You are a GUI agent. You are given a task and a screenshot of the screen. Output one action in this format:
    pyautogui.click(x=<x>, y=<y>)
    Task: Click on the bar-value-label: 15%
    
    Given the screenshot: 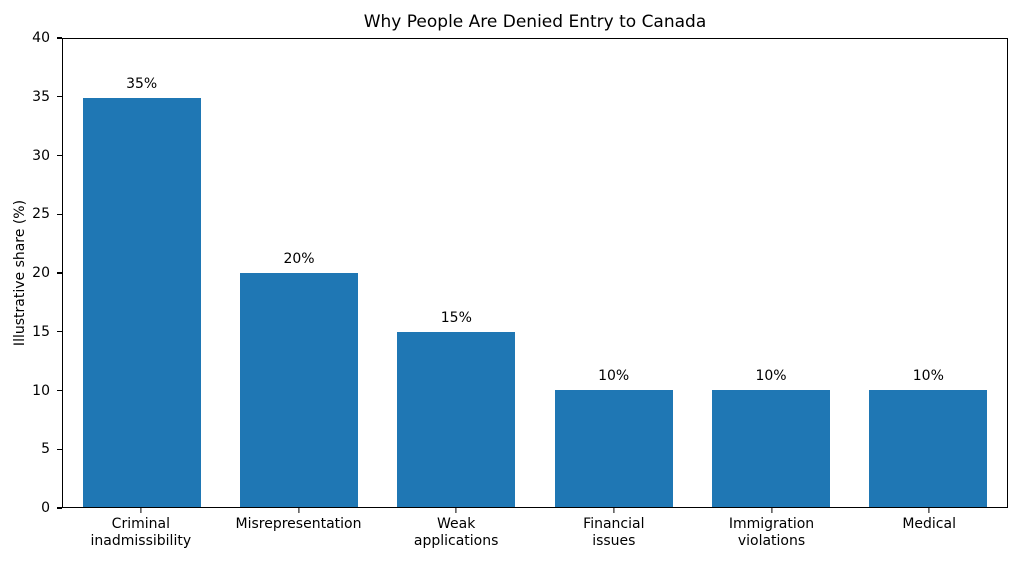 What is the action you would take?
    pyautogui.click(x=456, y=317)
    